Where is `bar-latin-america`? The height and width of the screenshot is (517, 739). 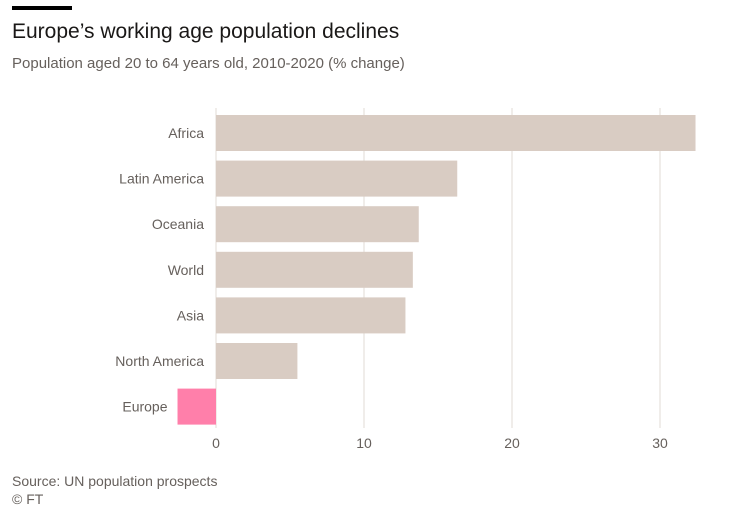
bar-latin-america is located at coordinates (337, 178).